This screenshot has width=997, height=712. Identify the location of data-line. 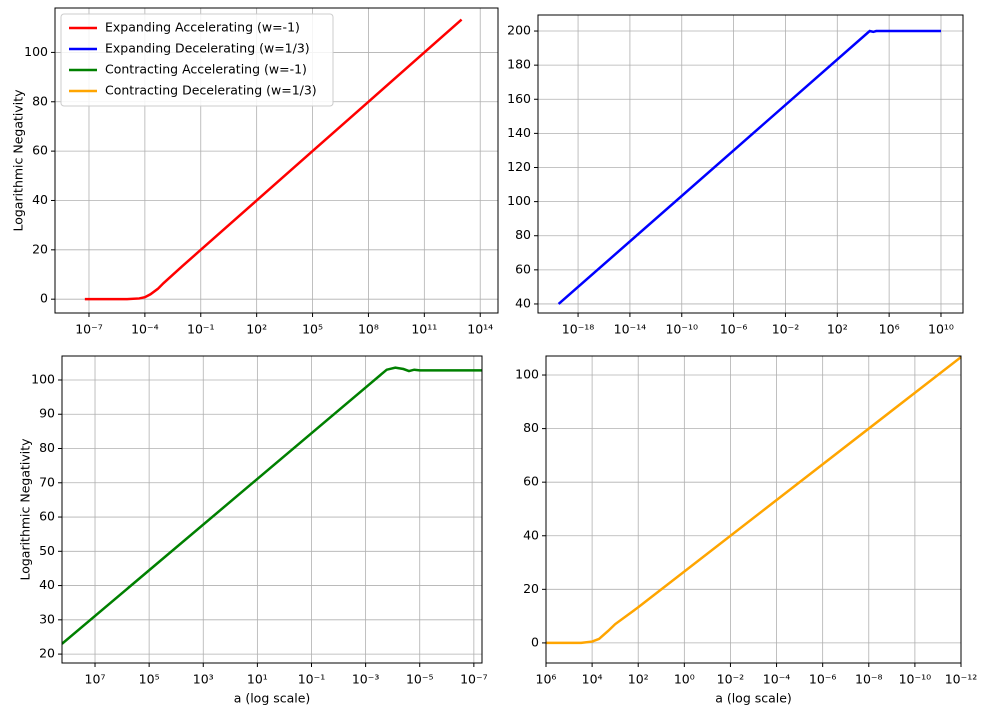
(749, 167).